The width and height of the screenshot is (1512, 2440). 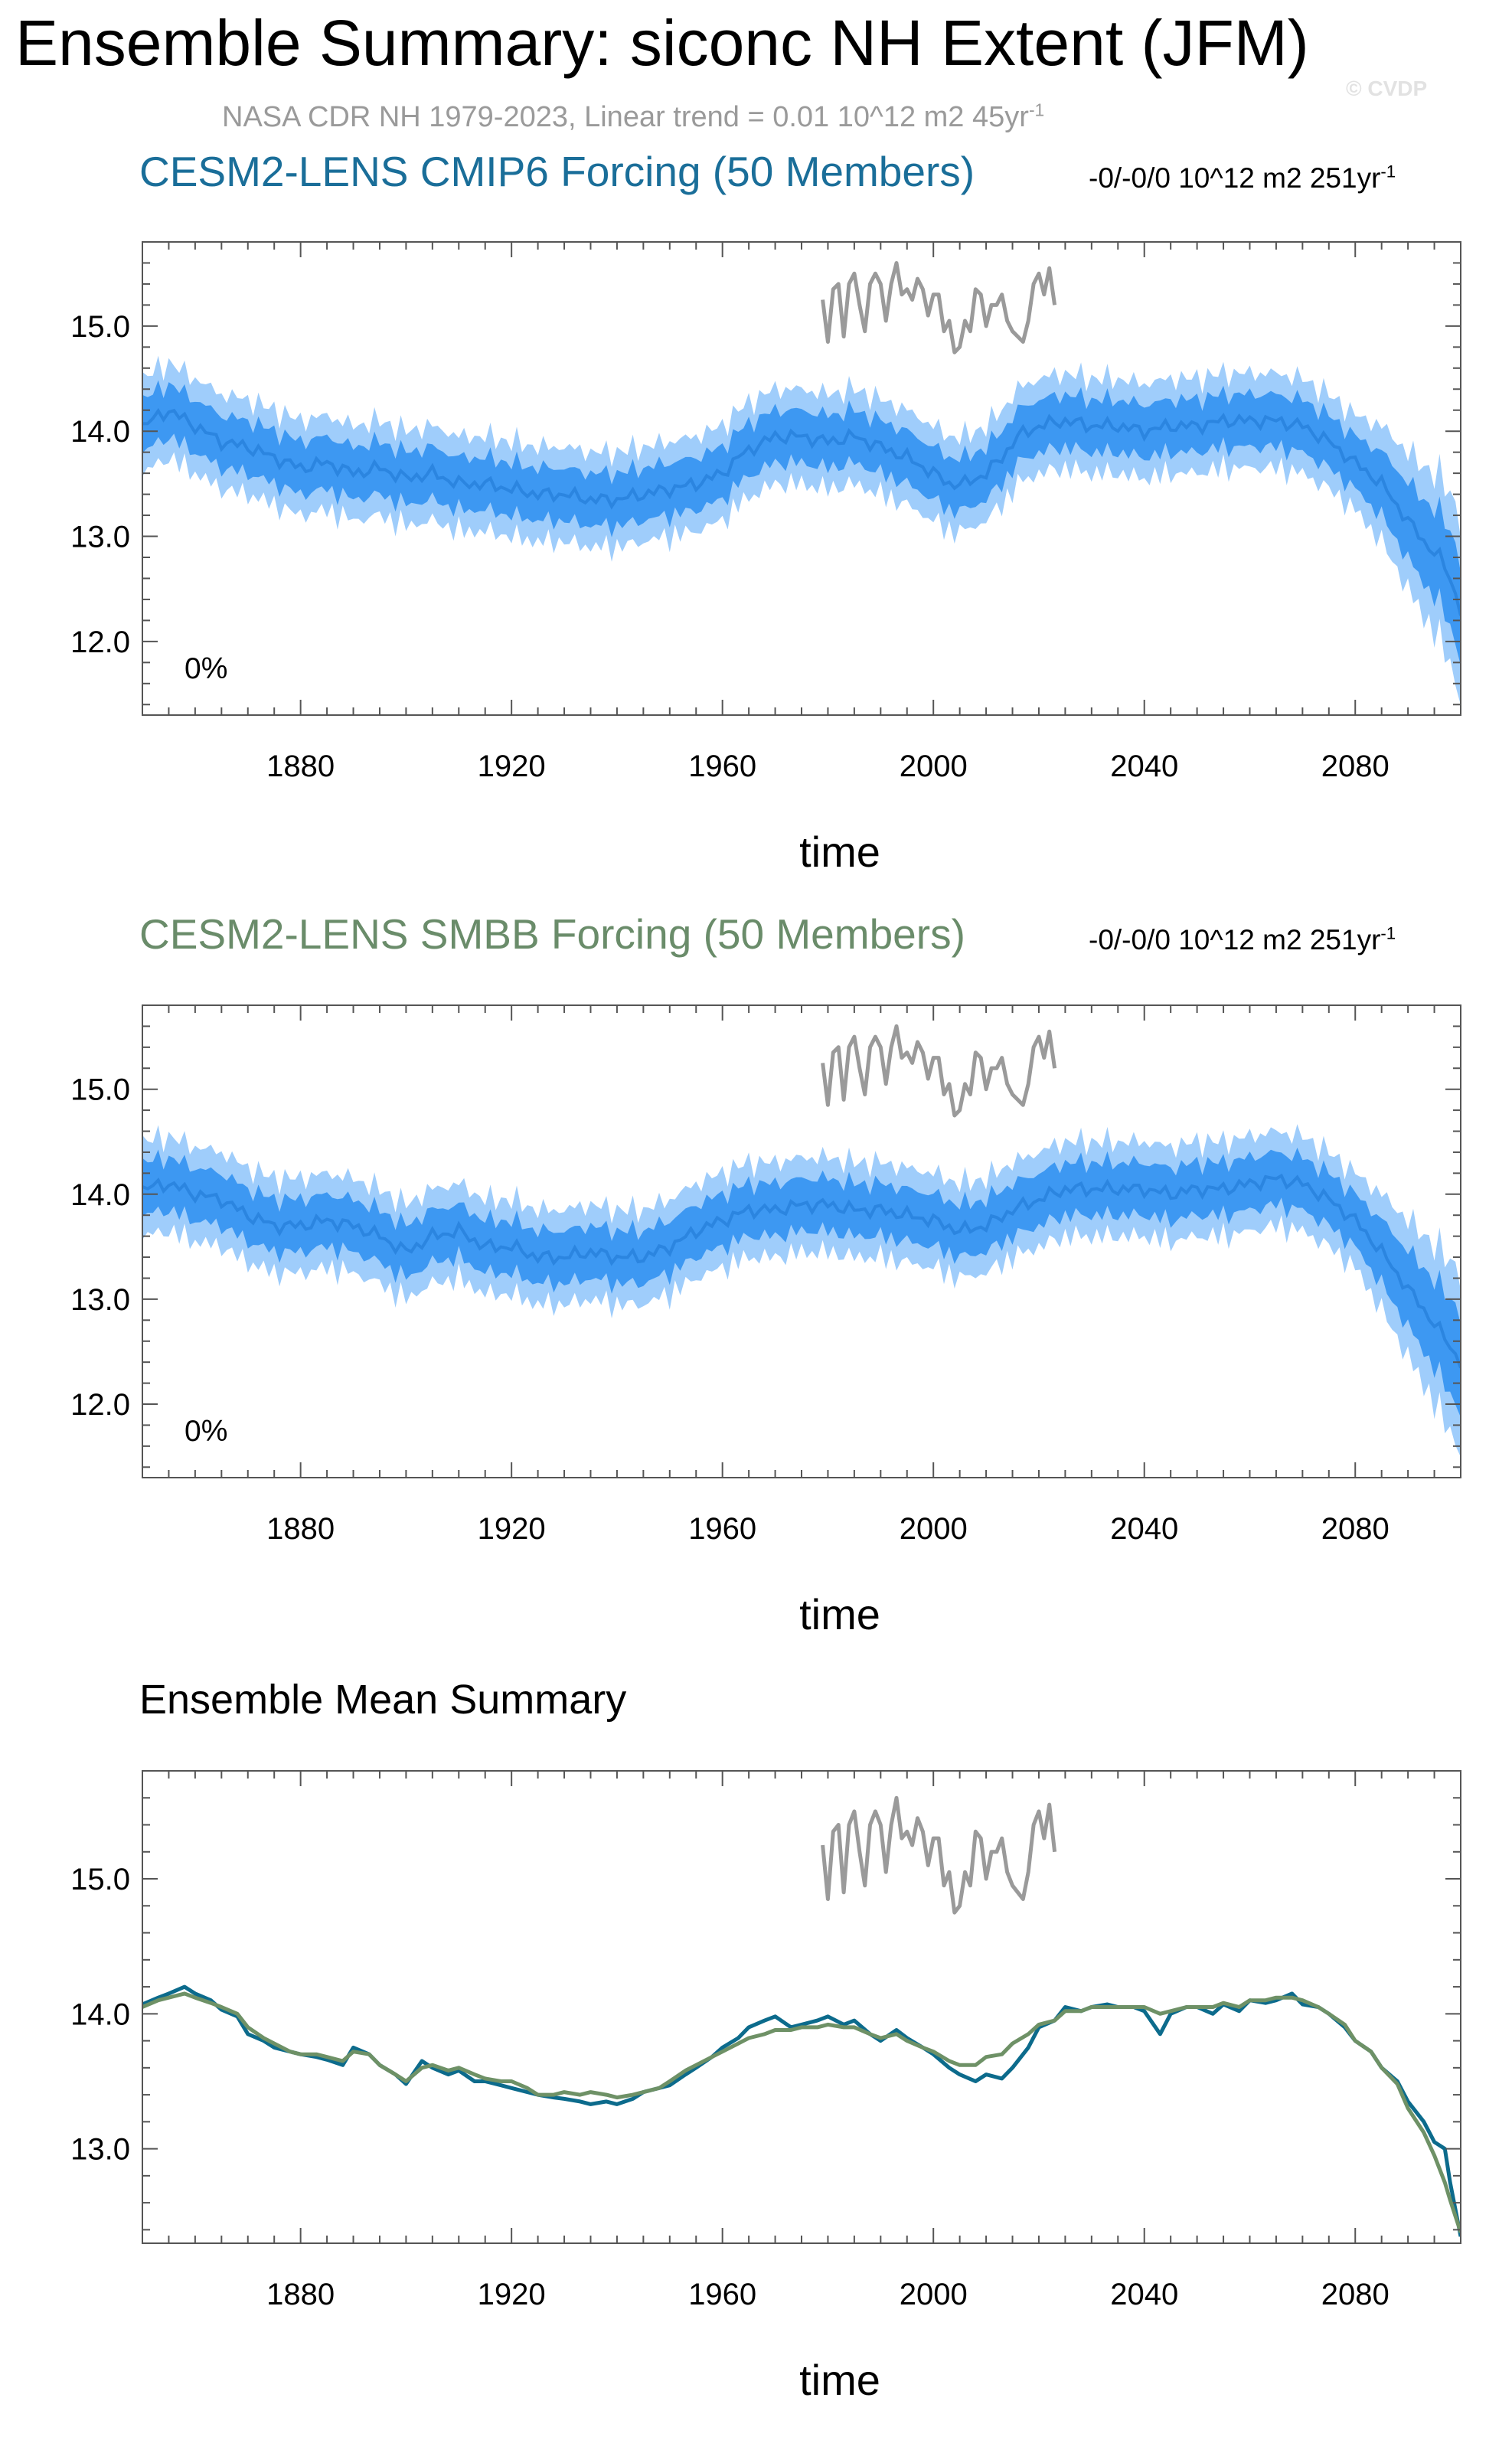 What do you see at coordinates (1235, 939) in the screenshot?
I see `smbb-trend-text: -0/-0/0 10^12 m2 251yr` at bounding box center [1235, 939].